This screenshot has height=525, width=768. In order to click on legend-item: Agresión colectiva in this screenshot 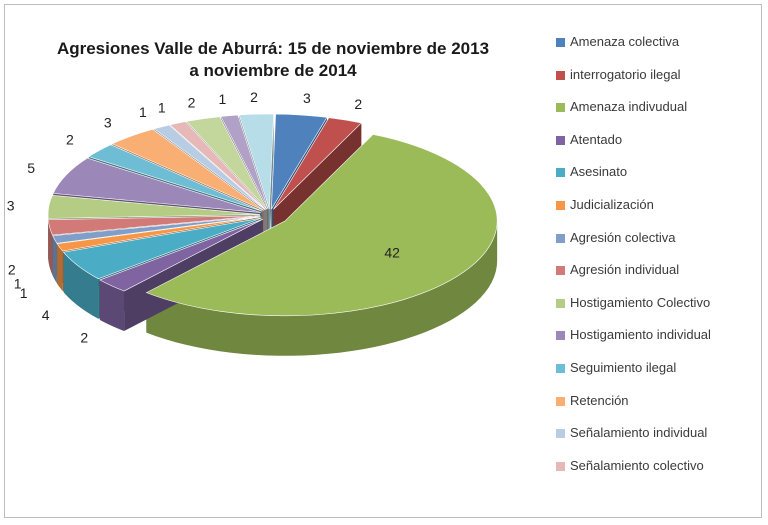, I will do `click(656, 244)`.